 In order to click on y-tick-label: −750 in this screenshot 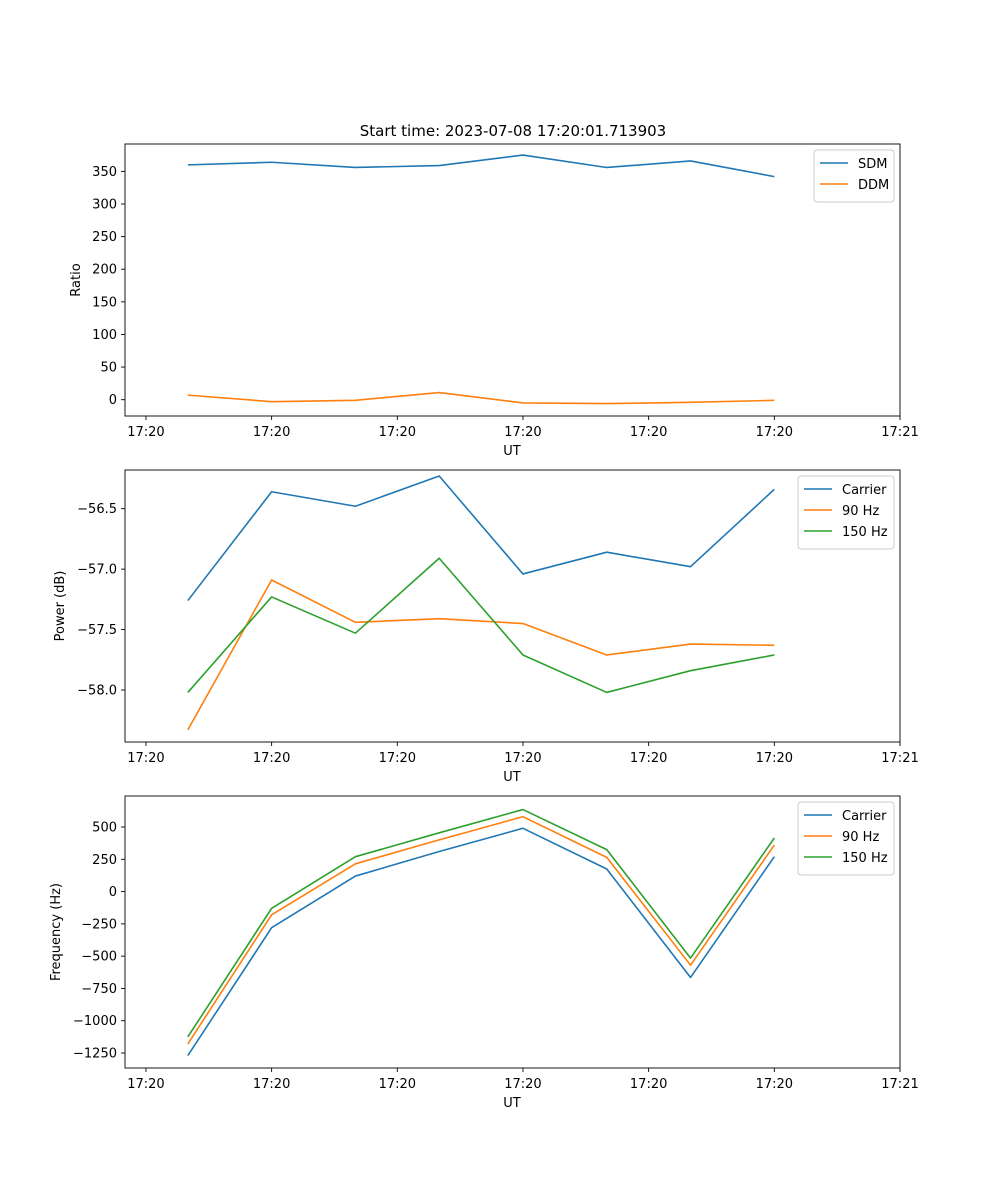, I will do `click(99, 989)`.